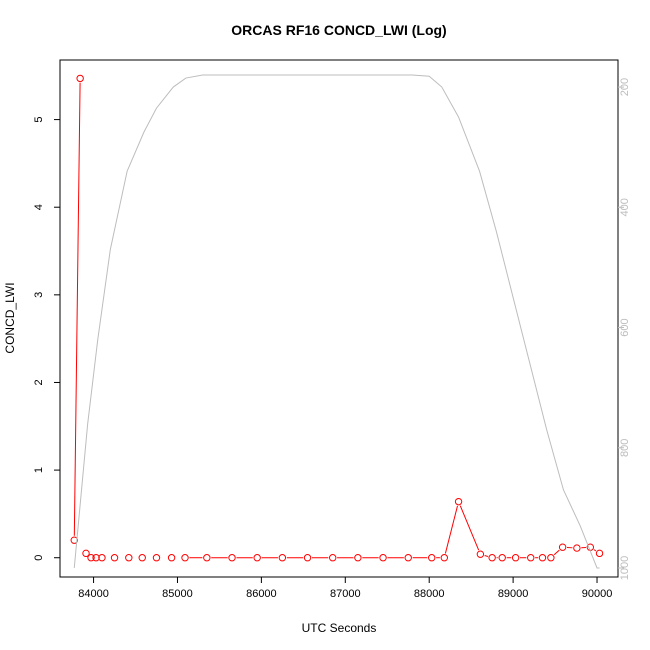 This screenshot has width=650, height=650. Describe the element at coordinates (625, 448) in the screenshot. I see `y2-tick-label: 800` at that location.